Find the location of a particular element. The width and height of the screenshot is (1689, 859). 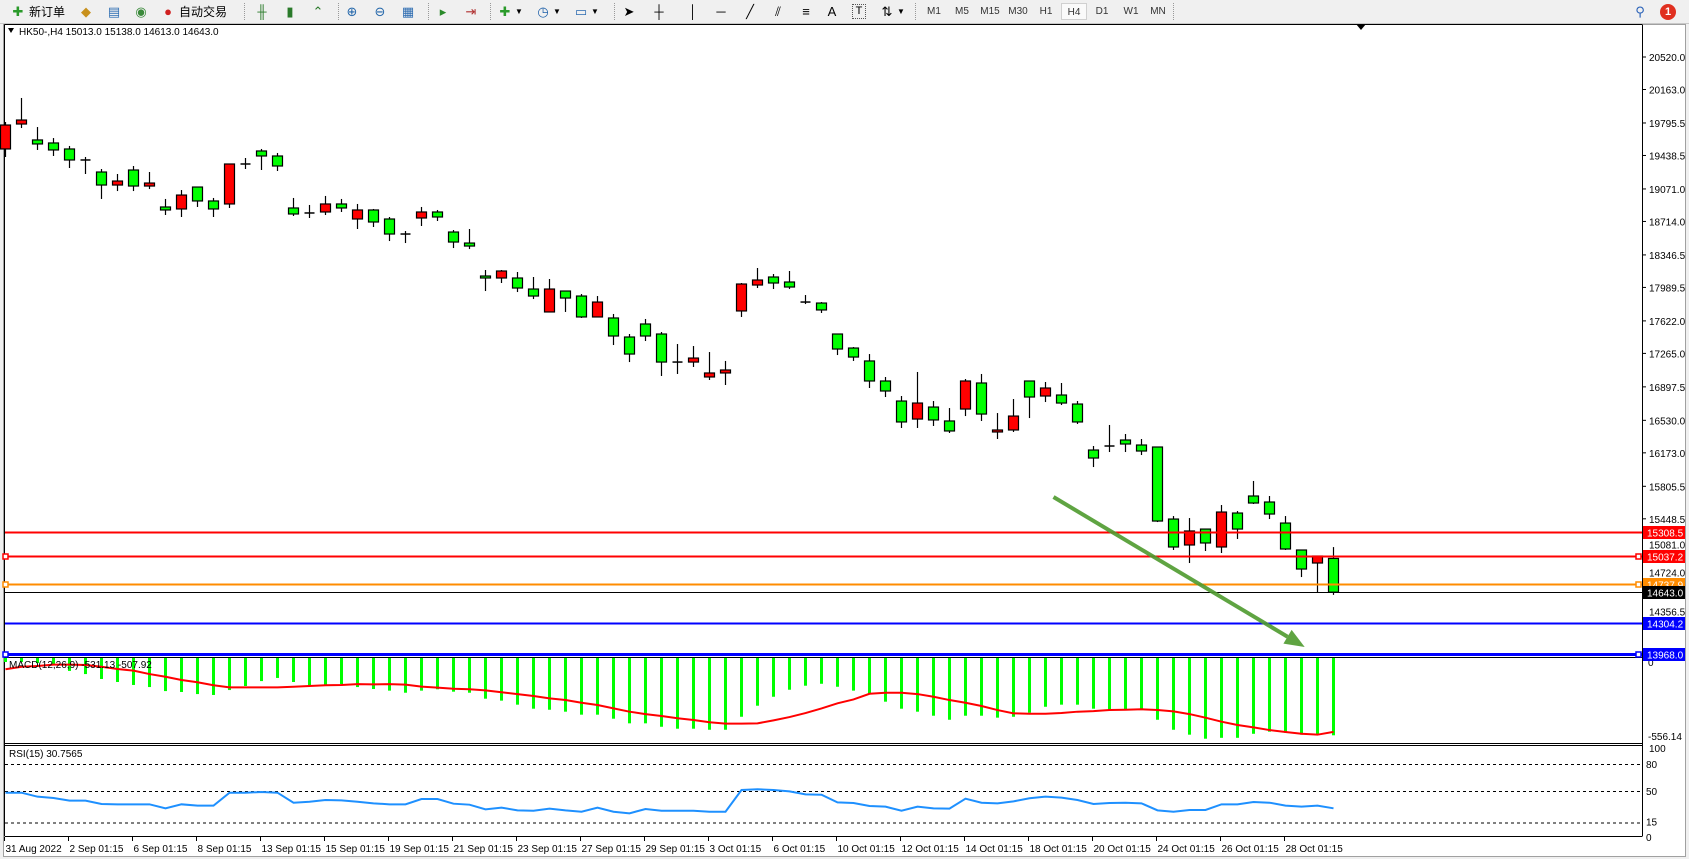

signals-button: ◉ is located at coordinates (141, 11).